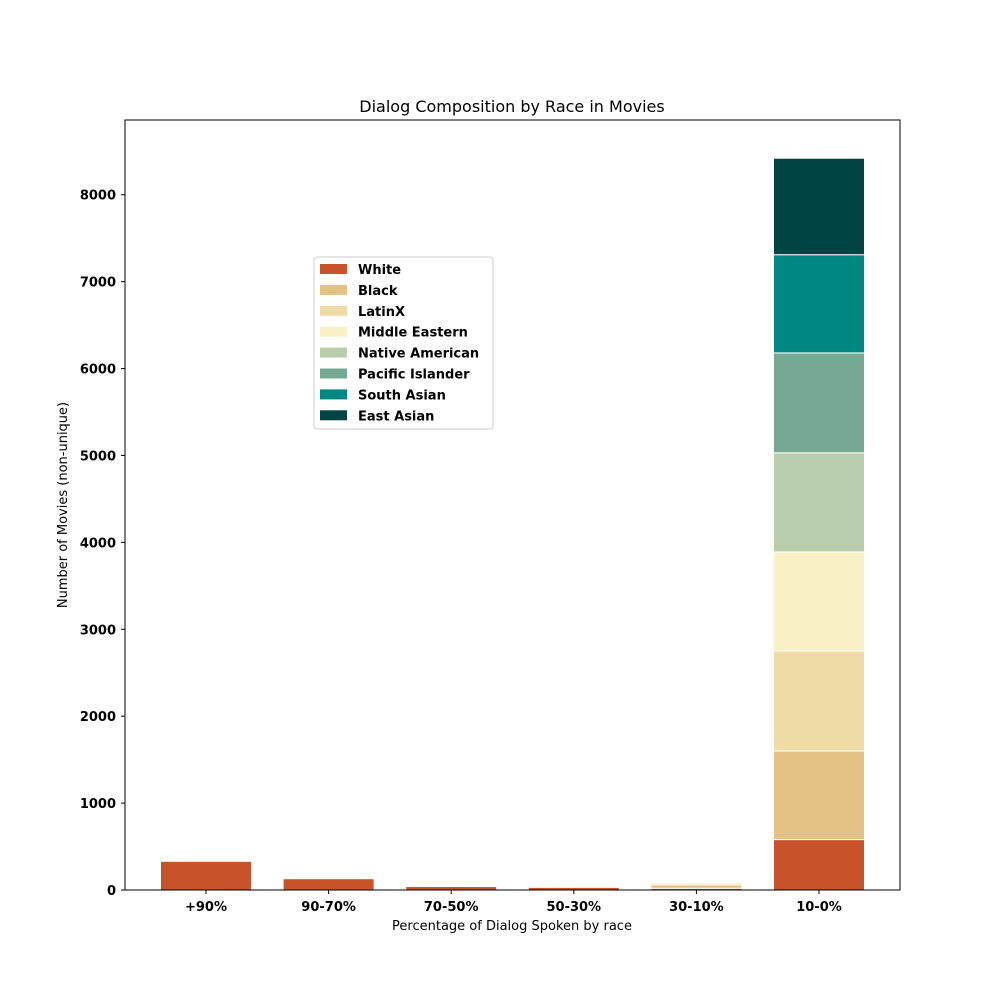 Image resolution: width=1000 pixels, height=1000 pixels. I want to click on y-tick-label: 8000, so click(98, 196).